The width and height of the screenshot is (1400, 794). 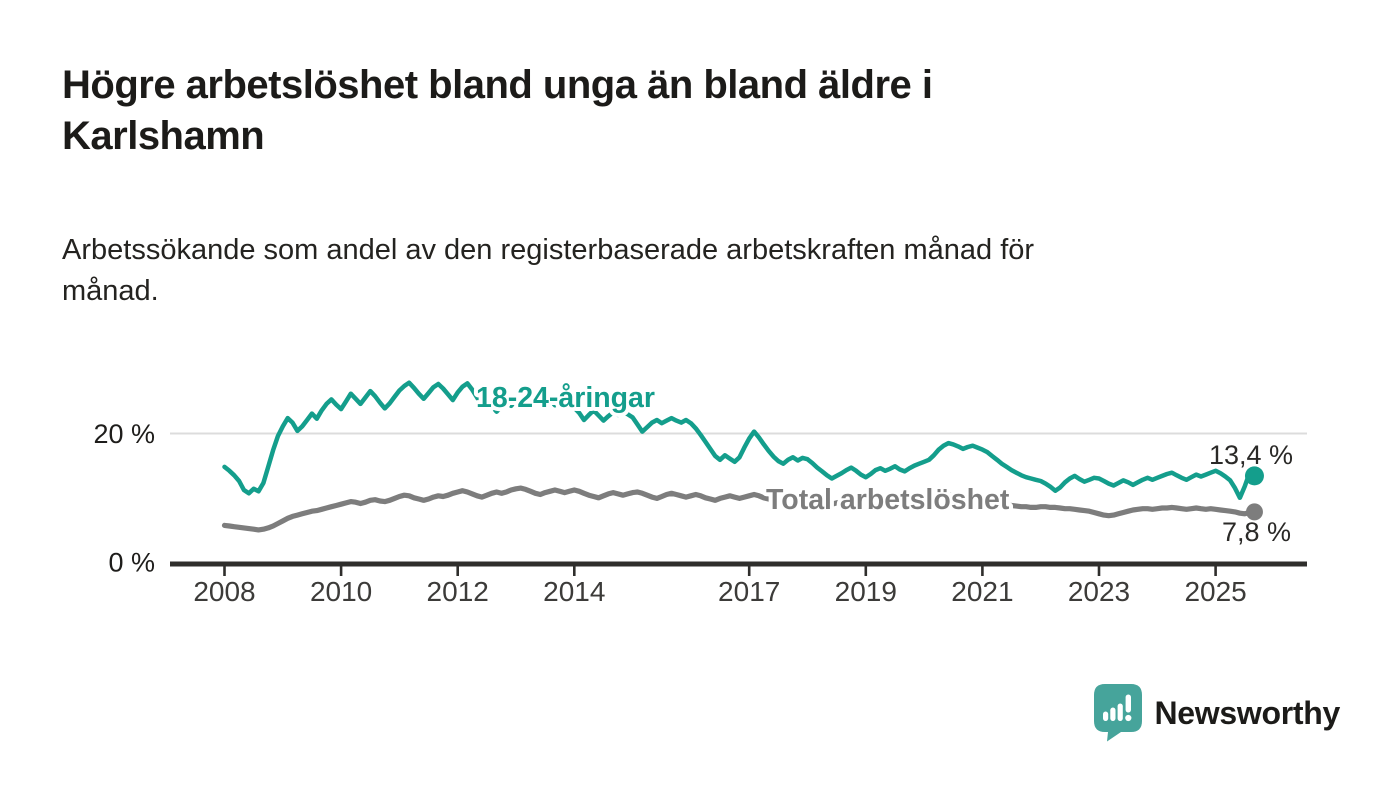 I want to click on x-tick-label-2014: 2014, so click(x=574, y=591).